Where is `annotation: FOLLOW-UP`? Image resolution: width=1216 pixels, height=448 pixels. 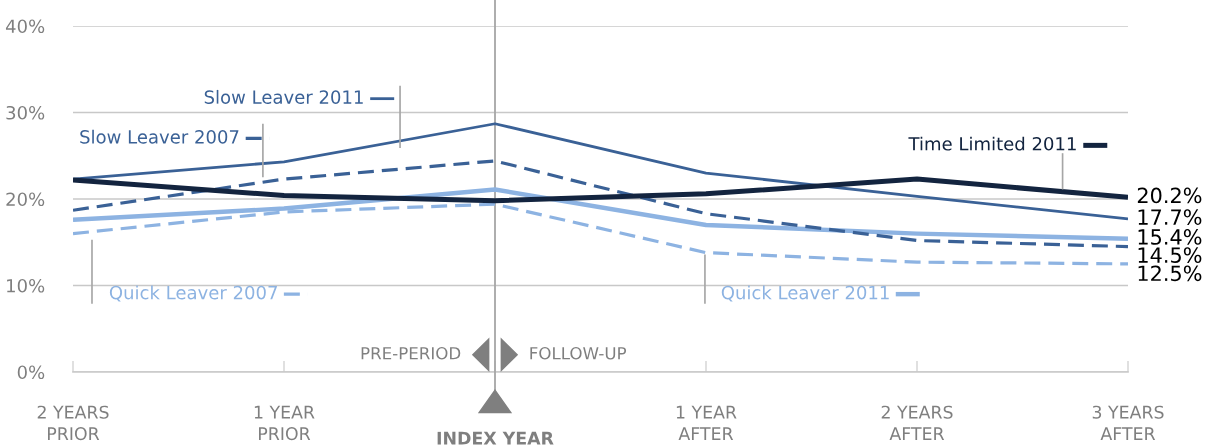
annotation: FOLLOW-UP is located at coordinates (578, 353).